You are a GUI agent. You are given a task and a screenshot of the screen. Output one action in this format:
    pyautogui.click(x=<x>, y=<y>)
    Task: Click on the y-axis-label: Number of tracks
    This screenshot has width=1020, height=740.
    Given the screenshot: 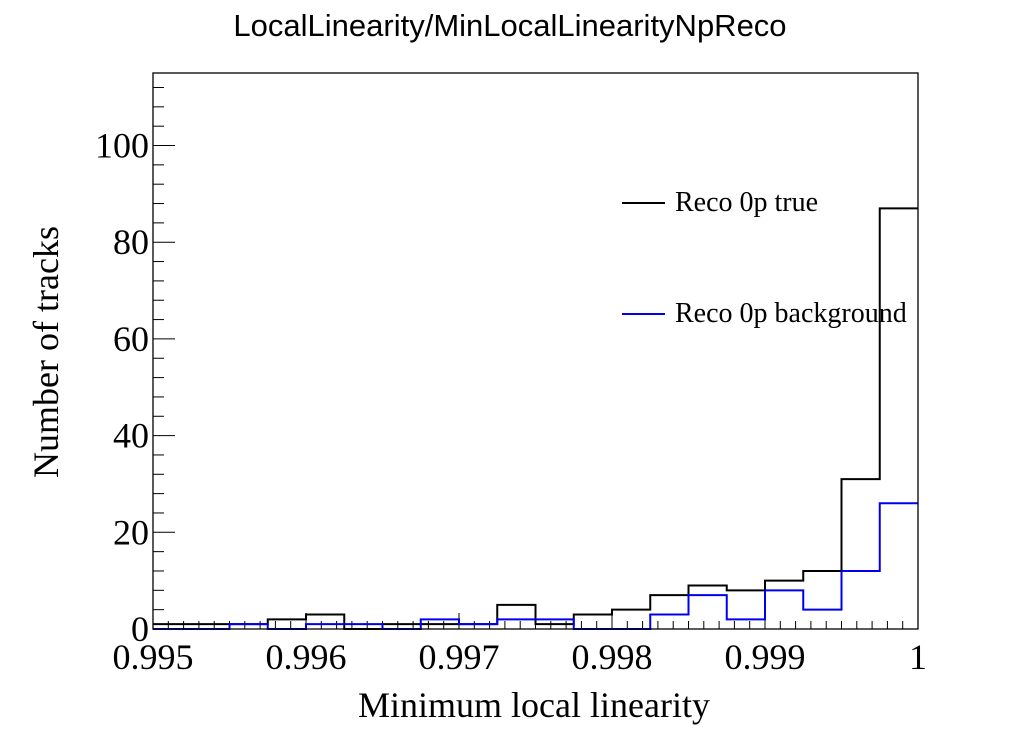 What is the action you would take?
    pyautogui.click(x=46, y=352)
    